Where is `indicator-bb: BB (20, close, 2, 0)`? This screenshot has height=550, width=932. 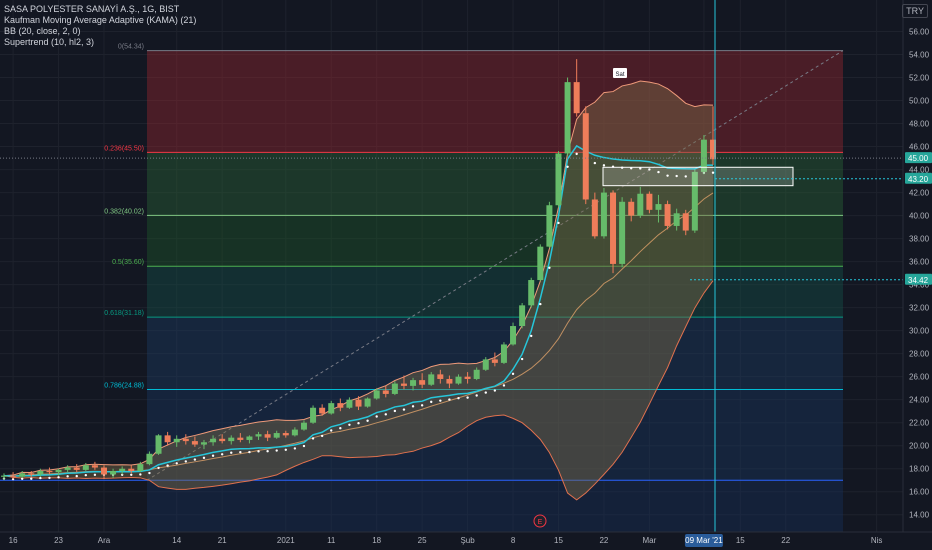 indicator-bb: BB (20, close, 2, 0) is located at coordinates (42, 31).